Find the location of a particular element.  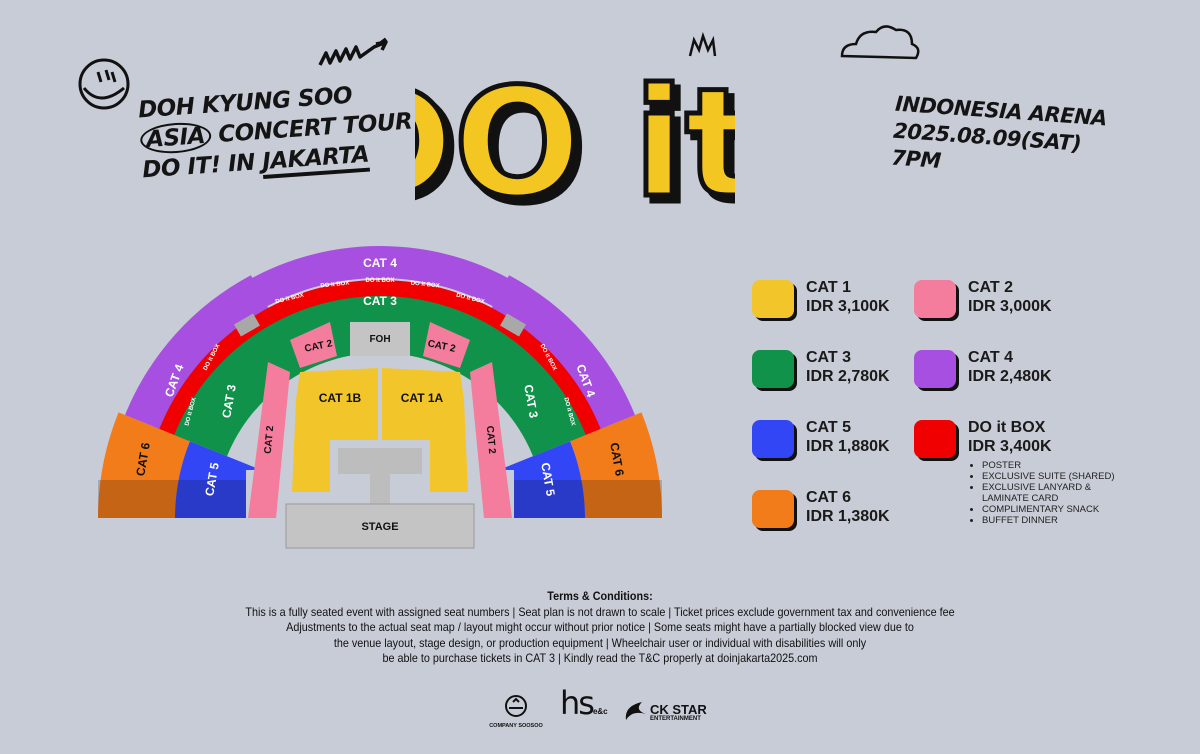

legend-cat6: CAT 6 IDR 1,380K is located at coordinates (821, 508).